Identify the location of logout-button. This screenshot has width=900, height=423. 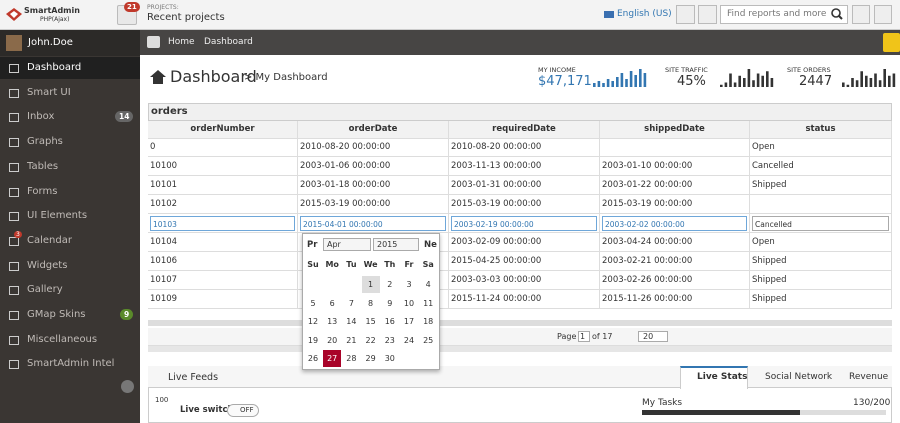
(861, 14).